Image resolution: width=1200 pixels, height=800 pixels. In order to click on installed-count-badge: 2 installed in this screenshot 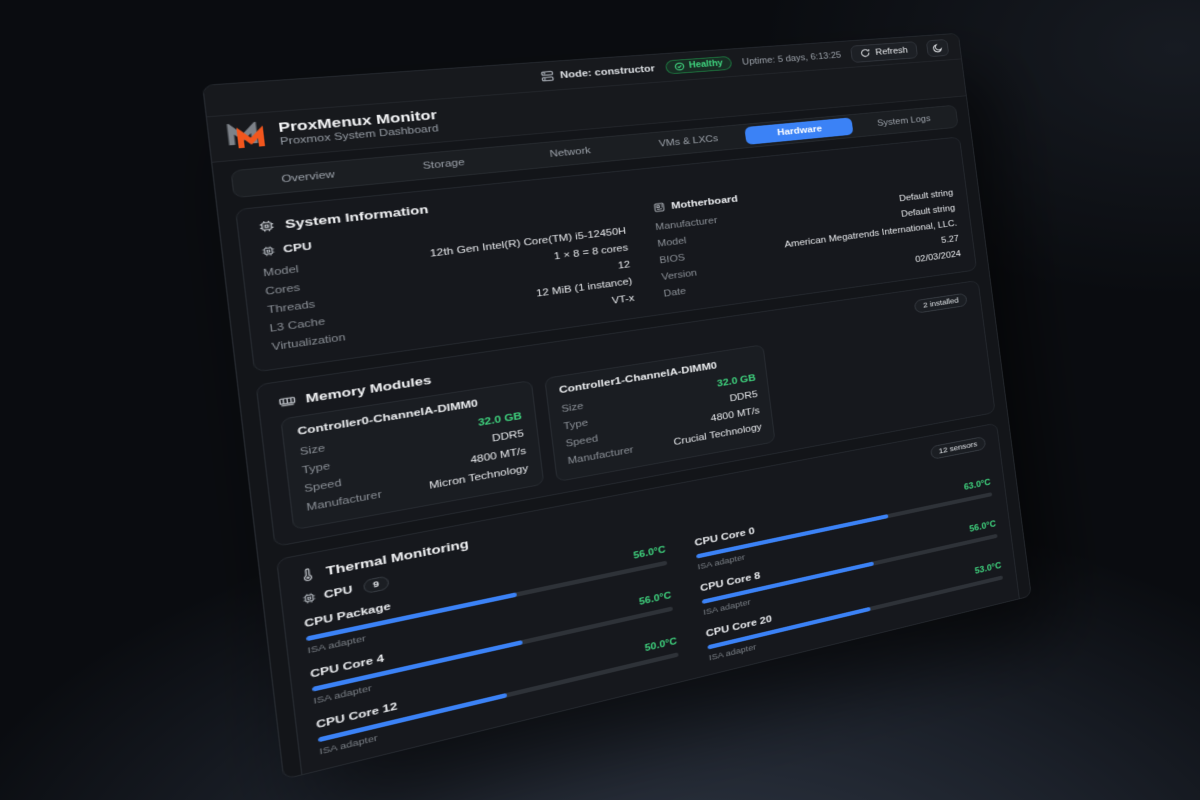, I will do `click(940, 303)`.